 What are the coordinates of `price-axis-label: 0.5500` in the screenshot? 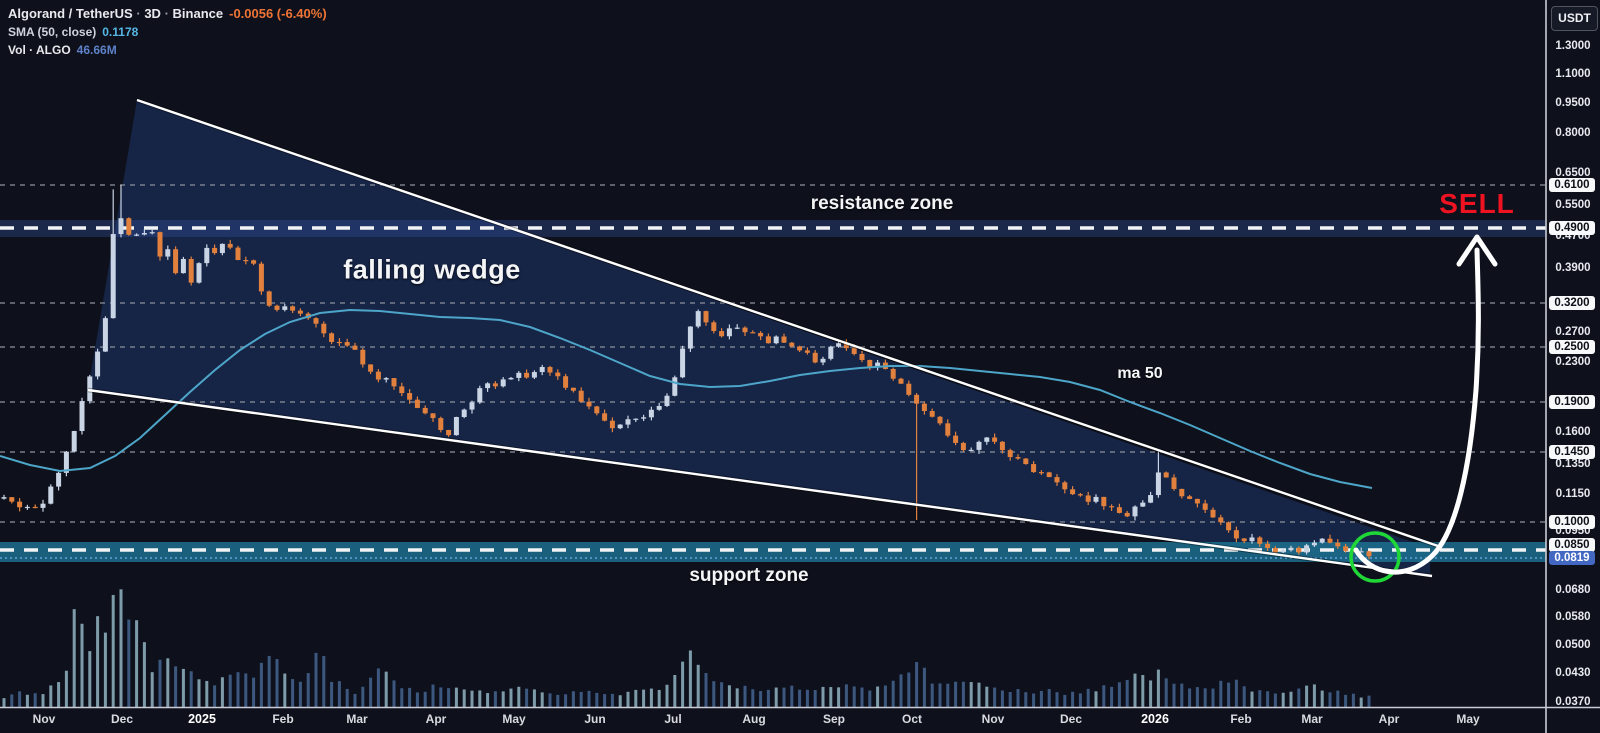 It's located at (1573, 205).